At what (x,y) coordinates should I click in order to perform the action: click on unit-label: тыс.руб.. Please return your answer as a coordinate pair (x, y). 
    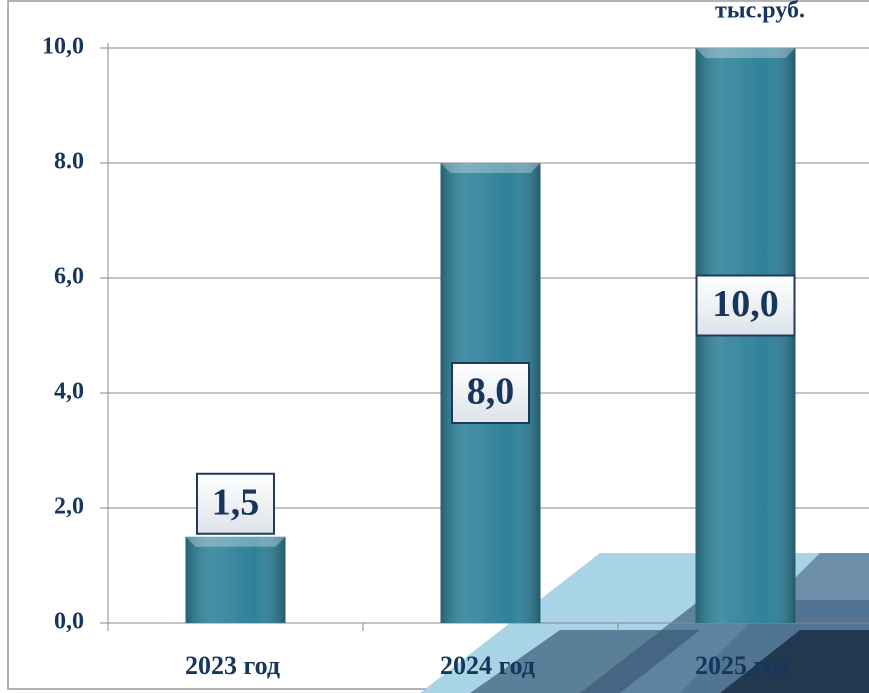
    Looking at the image, I should click on (760, 12).